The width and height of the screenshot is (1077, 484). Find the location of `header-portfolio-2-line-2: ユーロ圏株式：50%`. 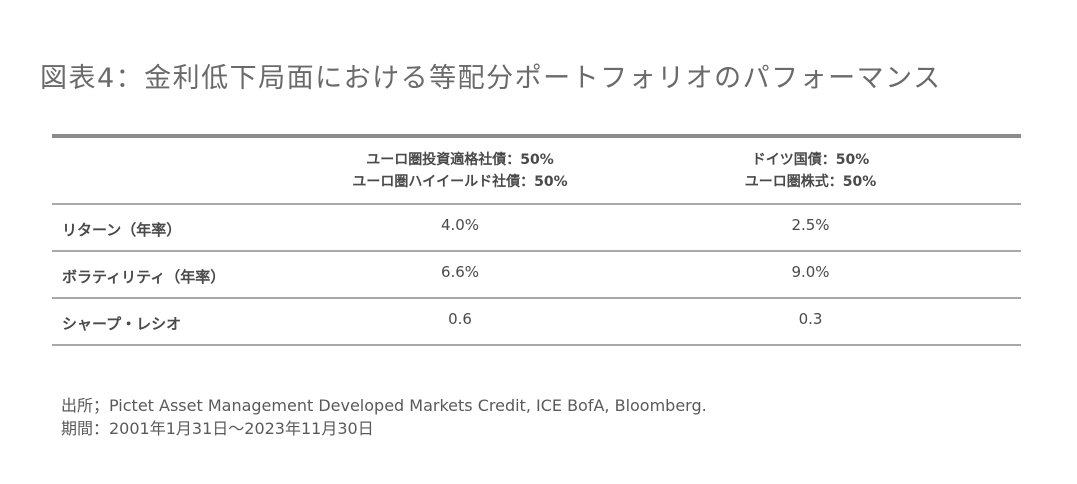

header-portfolio-2-line-2: ユーロ圏株式：50% is located at coordinates (810, 181).